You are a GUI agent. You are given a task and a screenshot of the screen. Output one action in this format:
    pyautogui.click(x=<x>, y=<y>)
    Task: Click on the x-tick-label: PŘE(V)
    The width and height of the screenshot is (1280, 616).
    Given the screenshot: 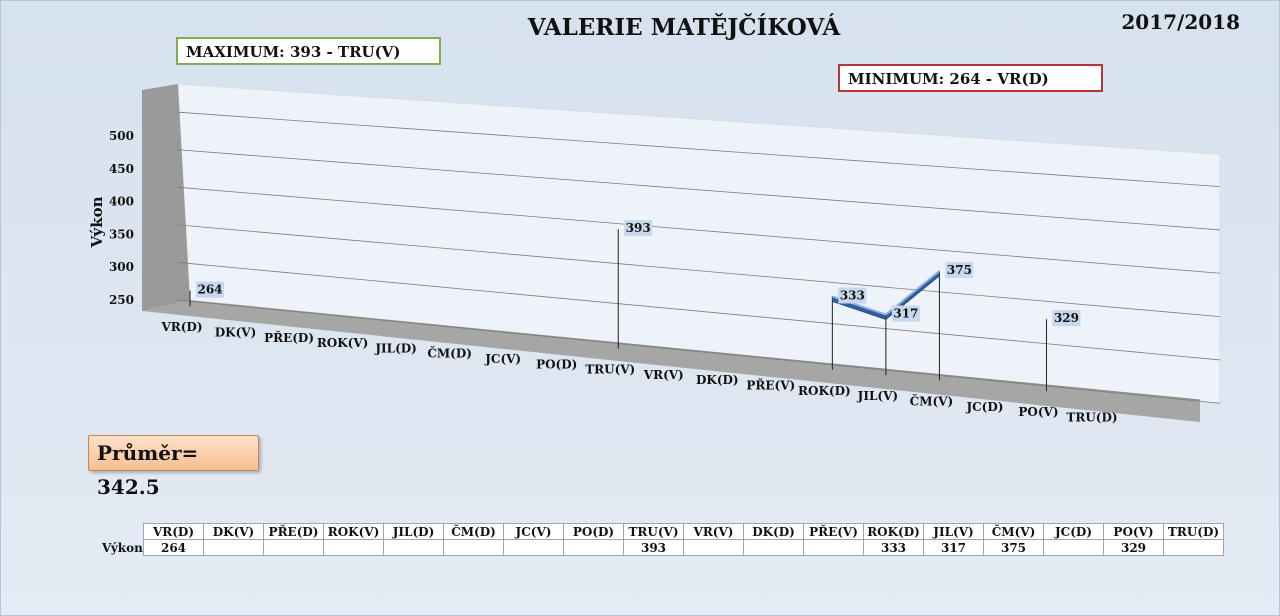 What is the action you would take?
    pyautogui.click(x=770, y=385)
    